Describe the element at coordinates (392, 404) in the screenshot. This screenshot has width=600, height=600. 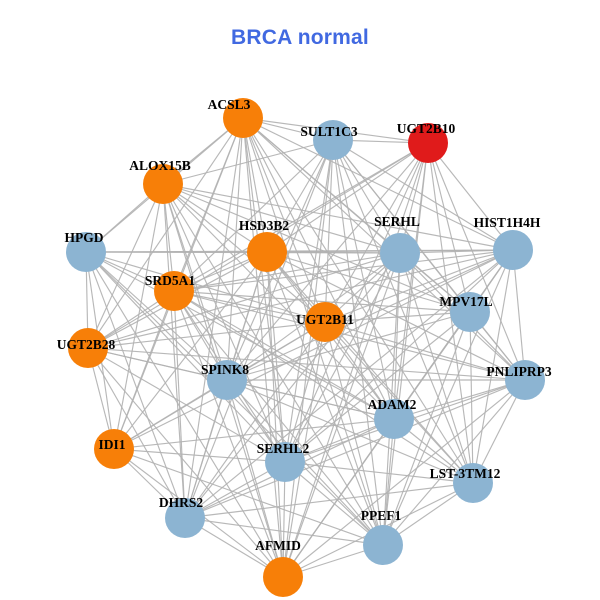
I see `node-label: ADAM2` at that location.